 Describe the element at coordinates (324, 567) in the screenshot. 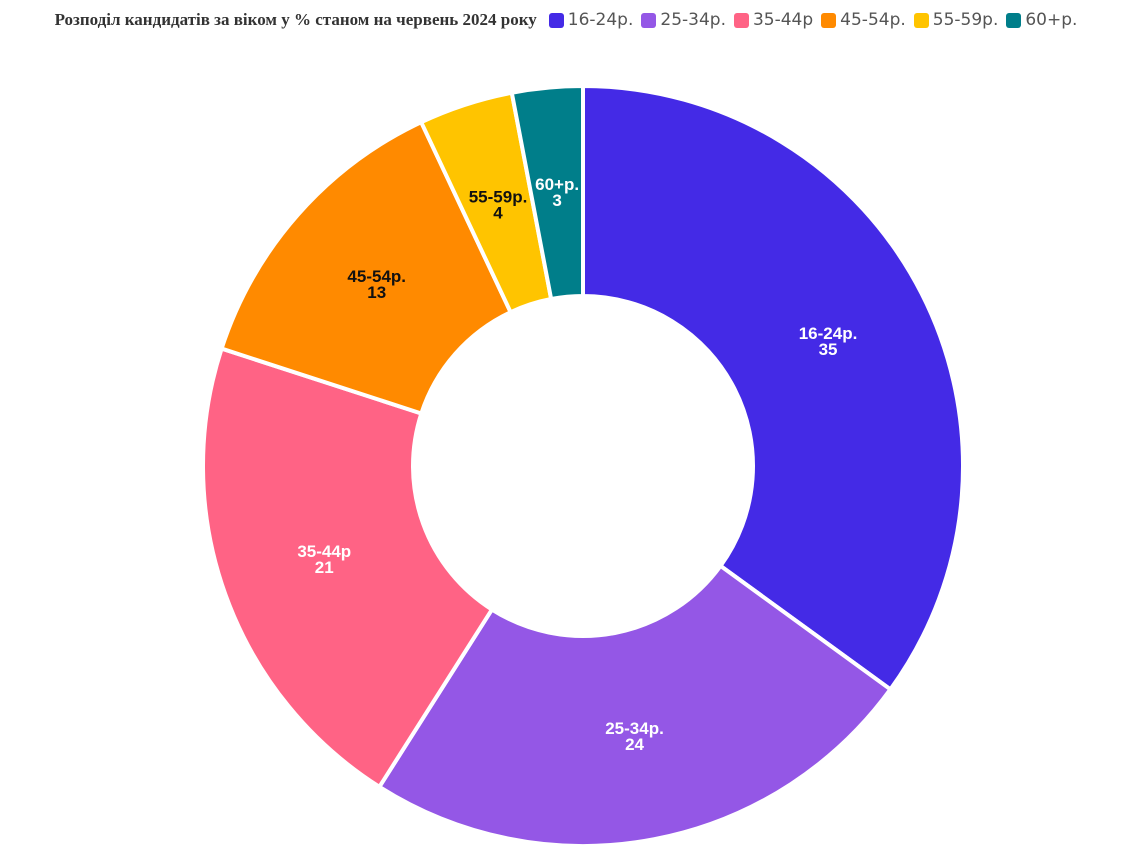

I see `slice-value: 21` at that location.